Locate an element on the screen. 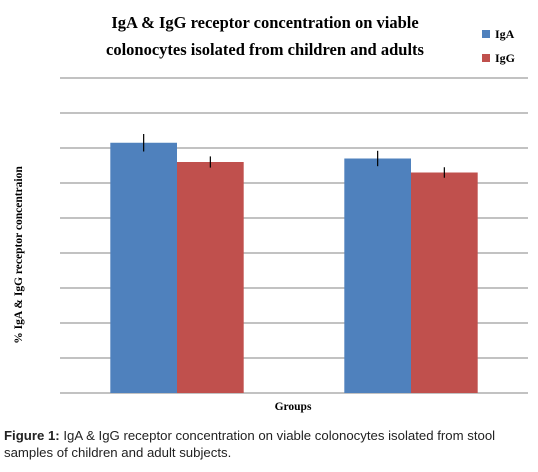  caption-label: Figure 1: is located at coordinates (32, 435).